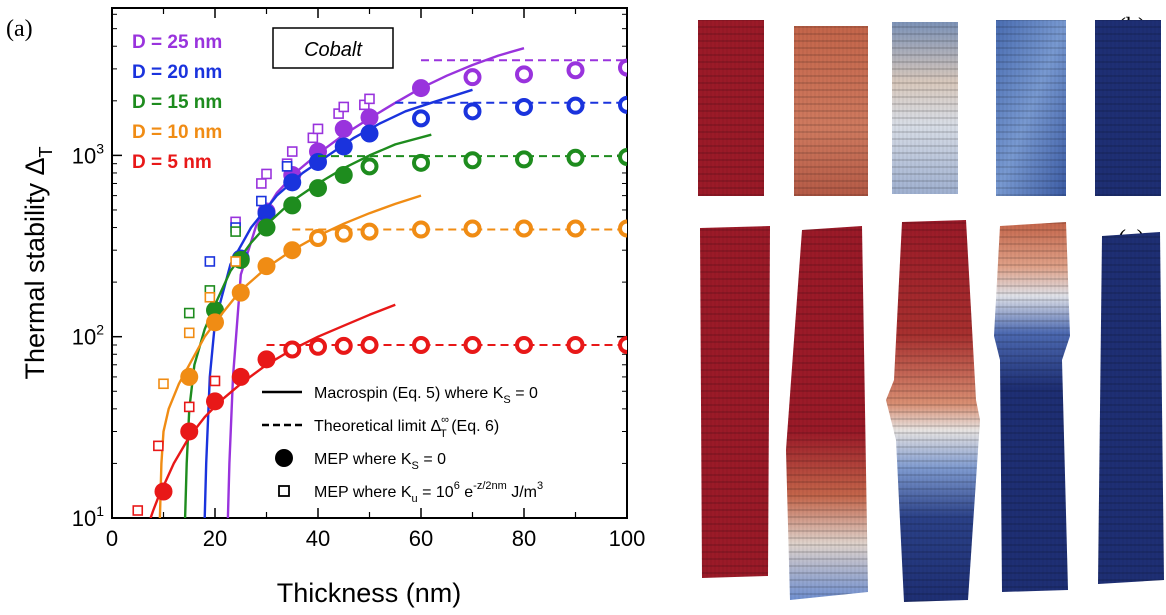  Describe the element at coordinates (177, 42) in the screenshot. I see `series-label: D = 25 nm` at that location.